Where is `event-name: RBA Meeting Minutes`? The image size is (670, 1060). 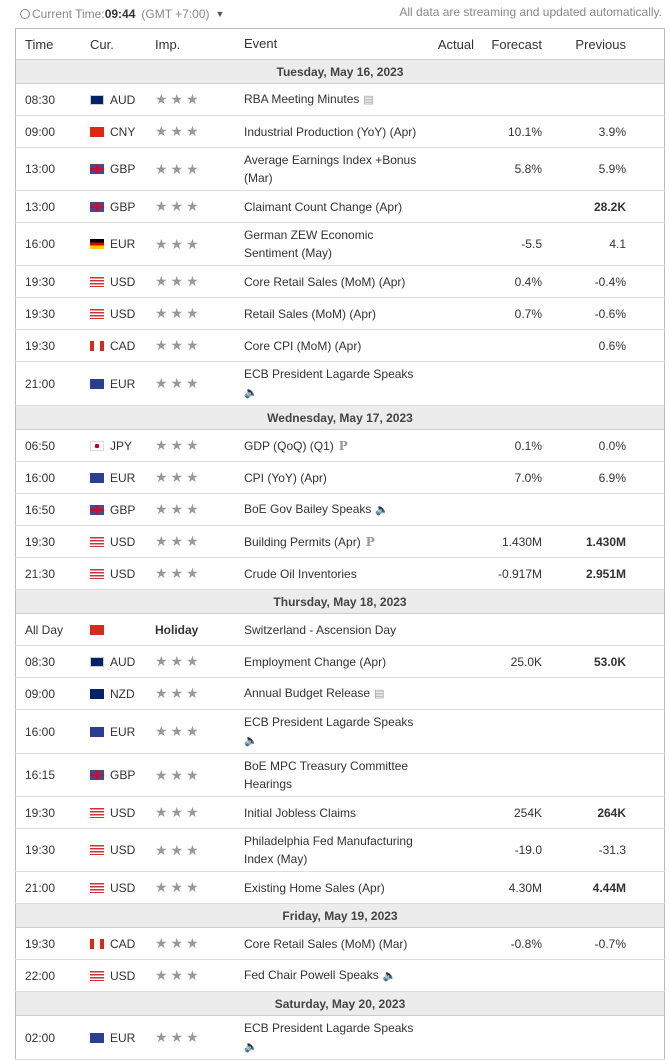 event-name: RBA Meeting Minutes is located at coordinates (302, 99).